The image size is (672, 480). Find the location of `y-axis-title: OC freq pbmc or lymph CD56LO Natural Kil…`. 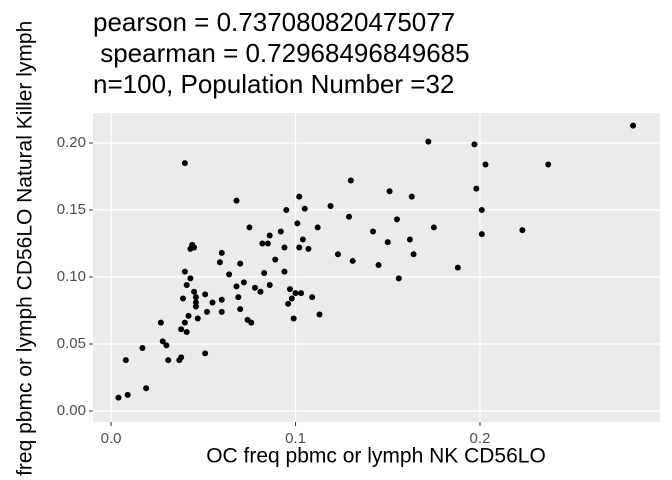

y-axis-title: OC freq pbmc or lymph CD56LO Natural Kil… is located at coordinates (25, 250).